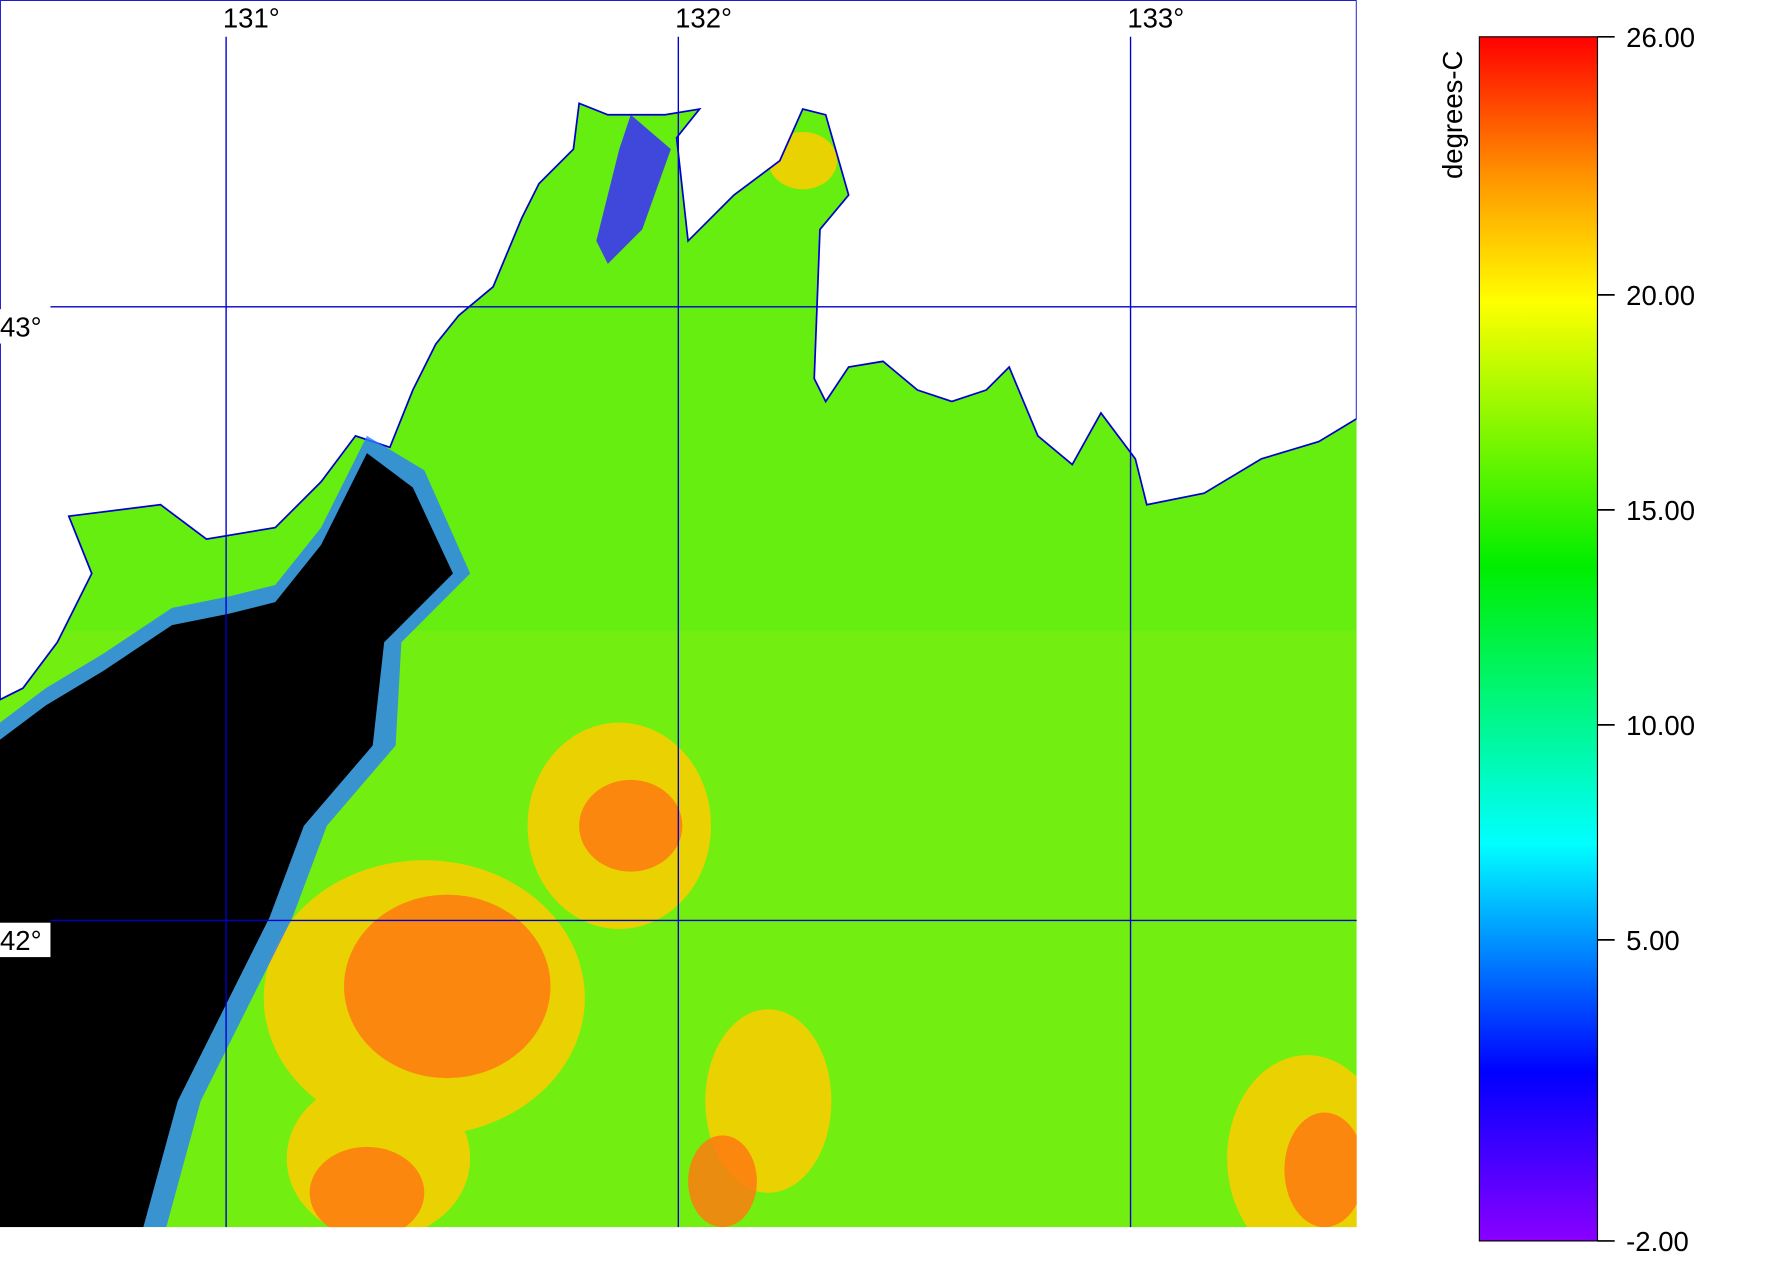  What do you see at coordinates (21, 327) in the screenshot?
I see `lat-label: 43°` at bounding box center [21, 327].